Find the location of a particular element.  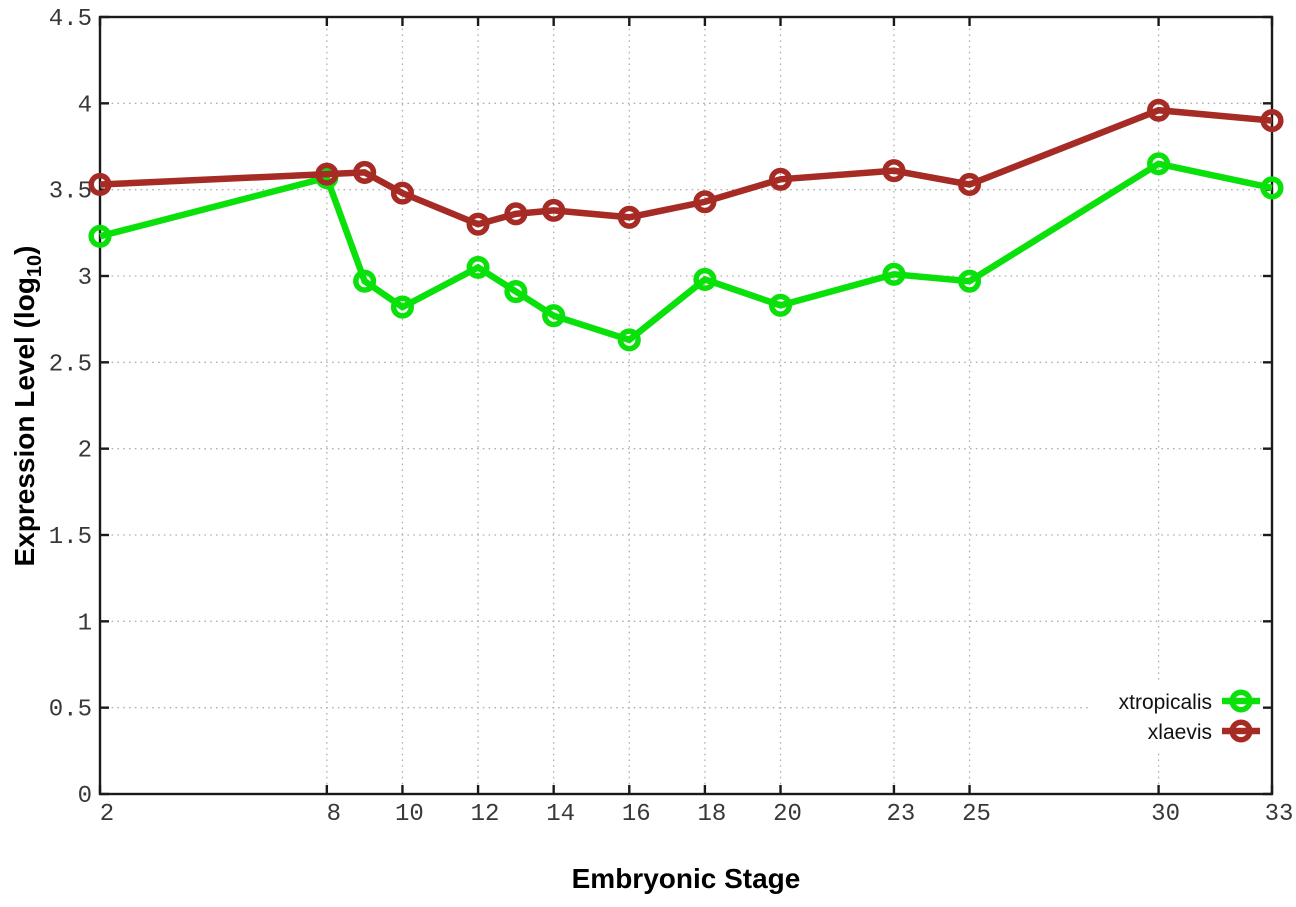

x-tick-label: 20 is located at coordinates (787, 814).